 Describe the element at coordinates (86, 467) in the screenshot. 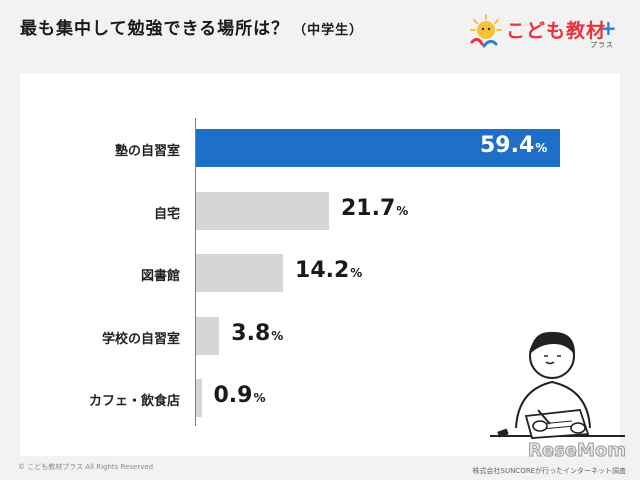

I see `copyright-text: © こども教材プラス All Rights Reserved` at that location.